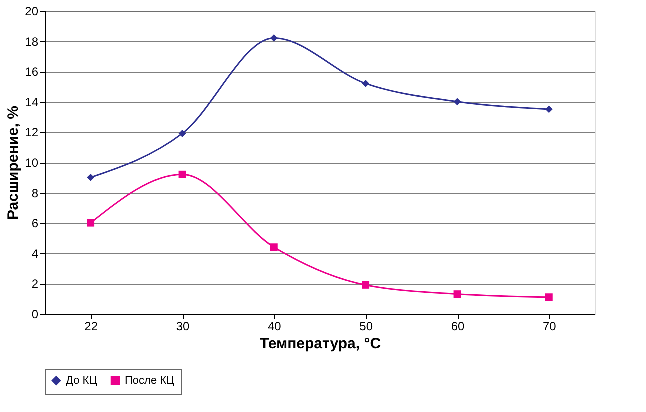  Describe the element at coordinates (35, 223) in the screenshot. I see `y-tick-label: 6` at that location.